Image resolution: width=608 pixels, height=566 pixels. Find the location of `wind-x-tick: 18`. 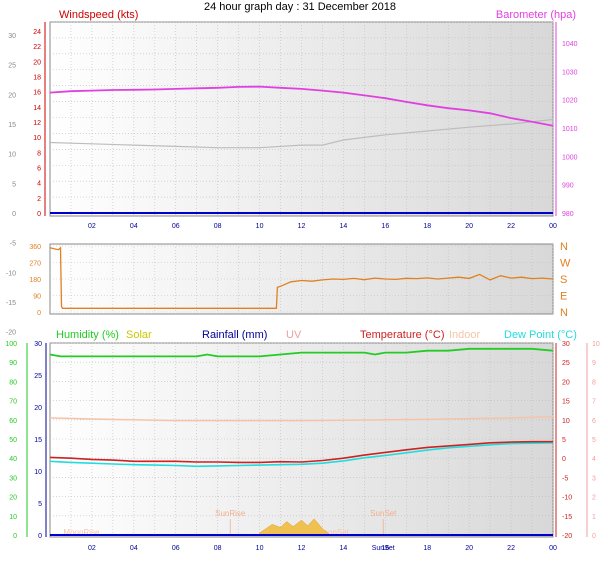

wind-x-tick: 18 is located at coordinates (427, 226).